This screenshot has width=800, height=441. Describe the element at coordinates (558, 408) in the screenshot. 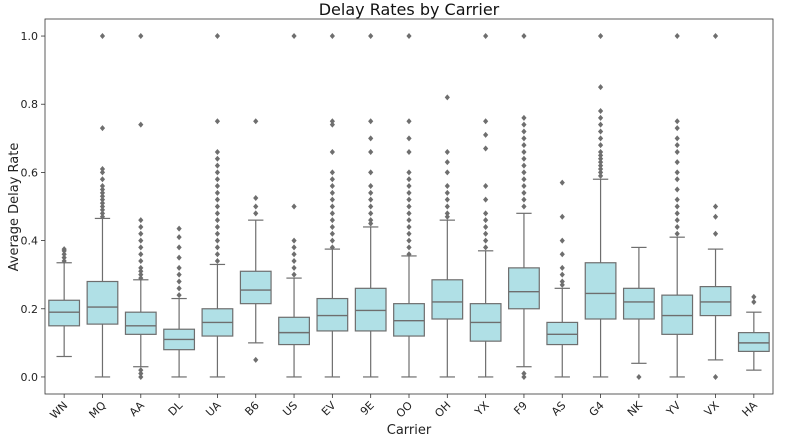

I see `x-tick-label: AS` at that location.